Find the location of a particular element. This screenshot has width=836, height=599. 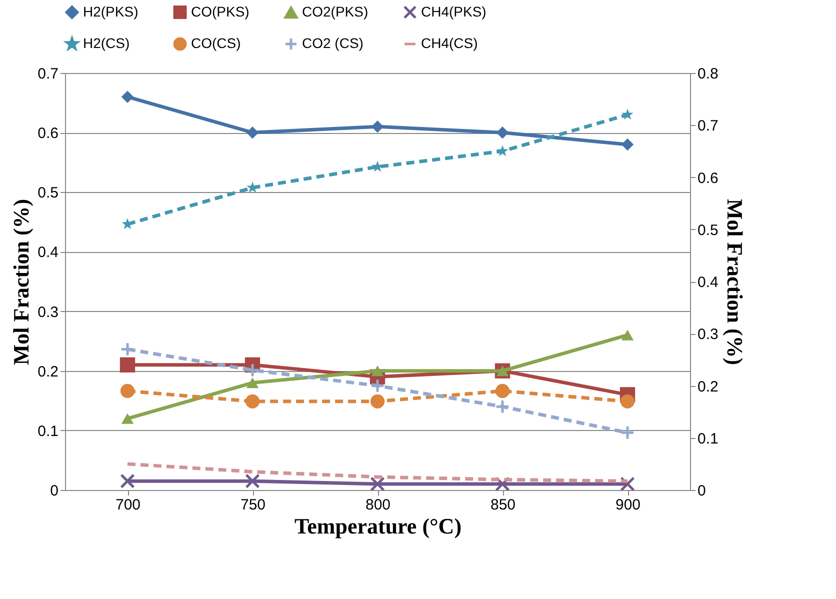

legend-label: CO2 (CS) is located at coordinates (333, 43).